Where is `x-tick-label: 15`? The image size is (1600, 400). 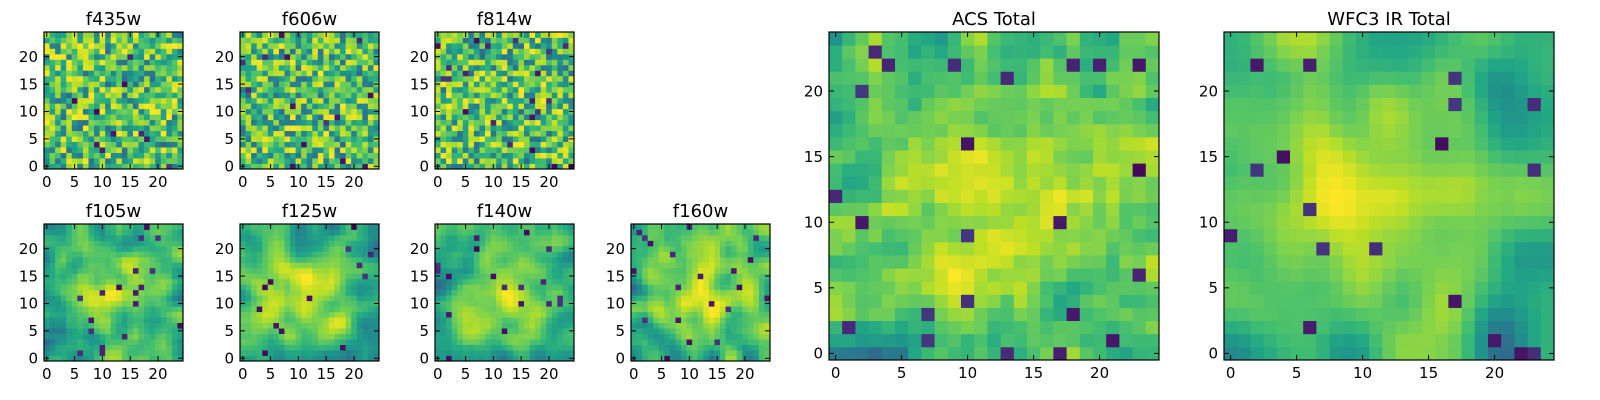 x-tick-label: 15 is located at coordinates (717, 374).